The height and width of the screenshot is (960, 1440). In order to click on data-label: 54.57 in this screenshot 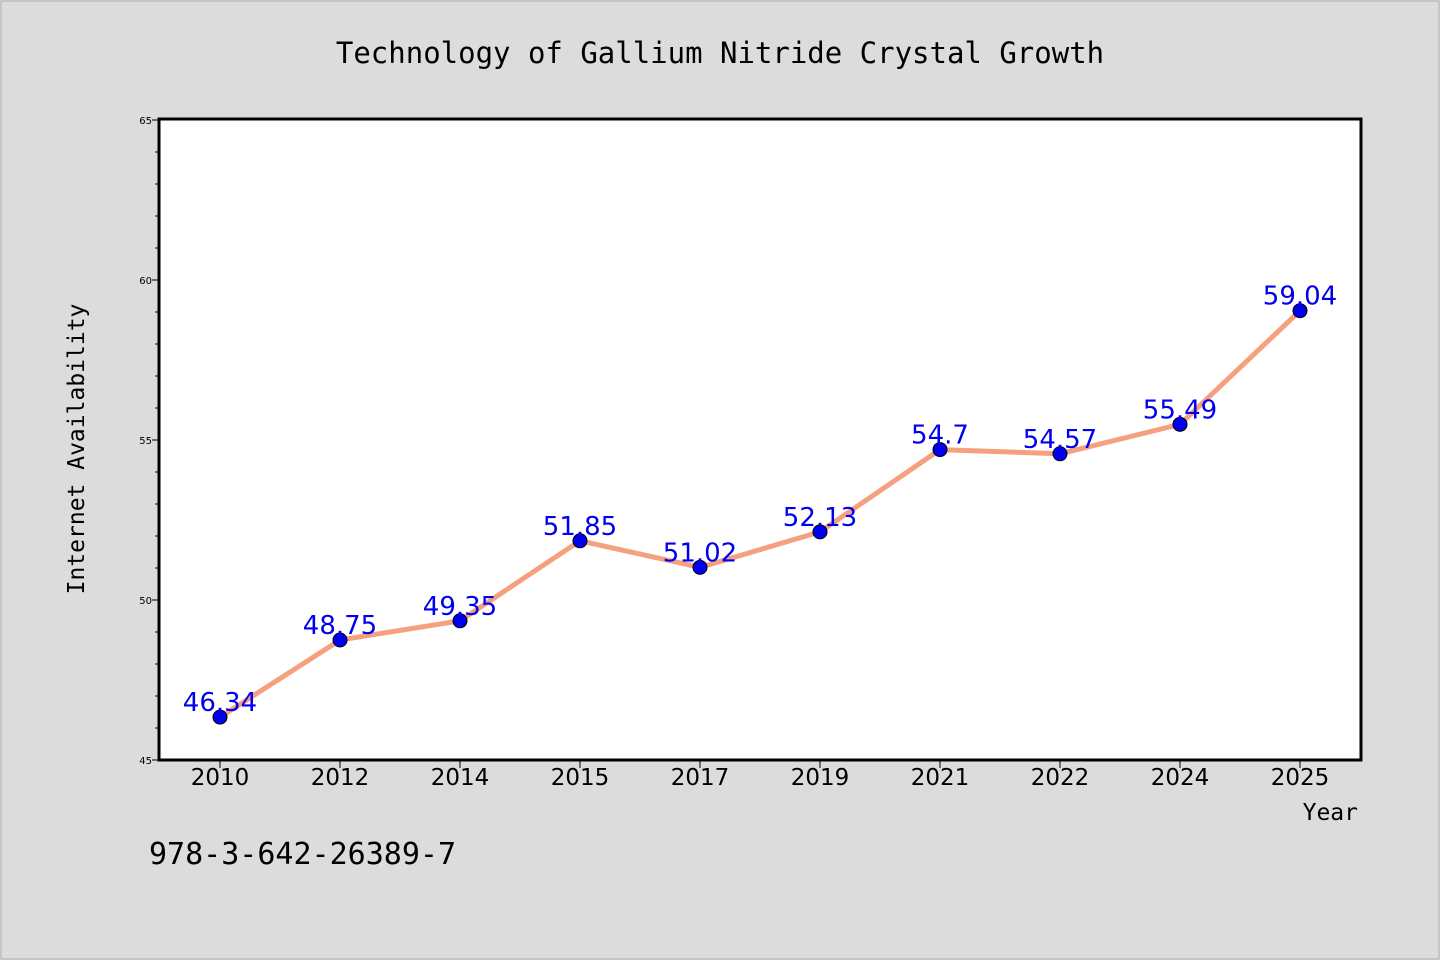, I will do `click(1060, 440)`.